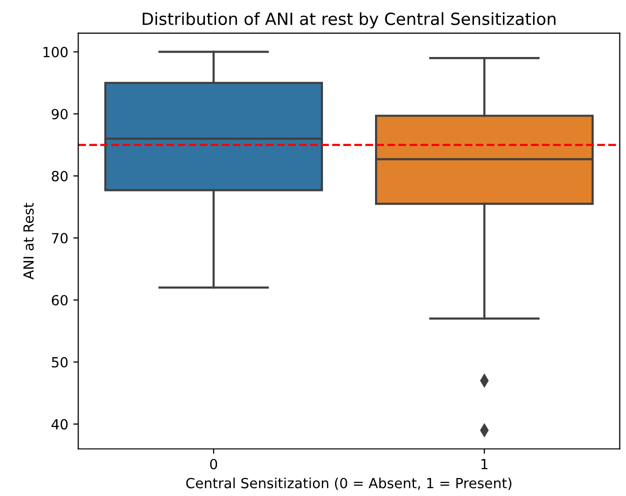  I want to click on chart-title: Distribution of ANI at rest by Central Sensitization, so click(349, 20).